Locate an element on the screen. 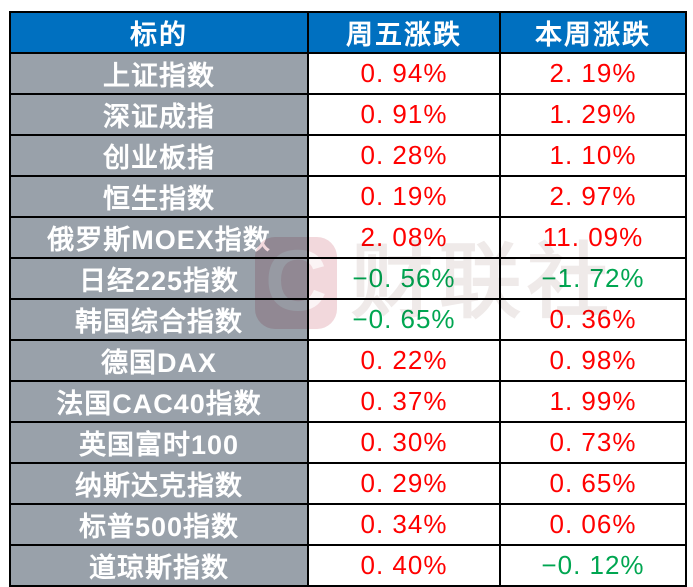  friday-change-value: 0. 37% is located at coordinates (404, 401).